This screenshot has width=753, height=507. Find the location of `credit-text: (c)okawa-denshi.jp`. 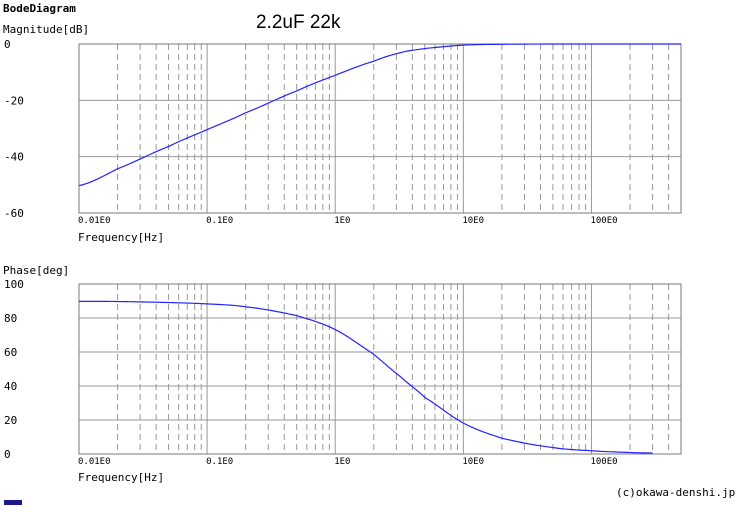

credit-text: (c)okawa-denshi.jp is located at coordinates (676, 492).